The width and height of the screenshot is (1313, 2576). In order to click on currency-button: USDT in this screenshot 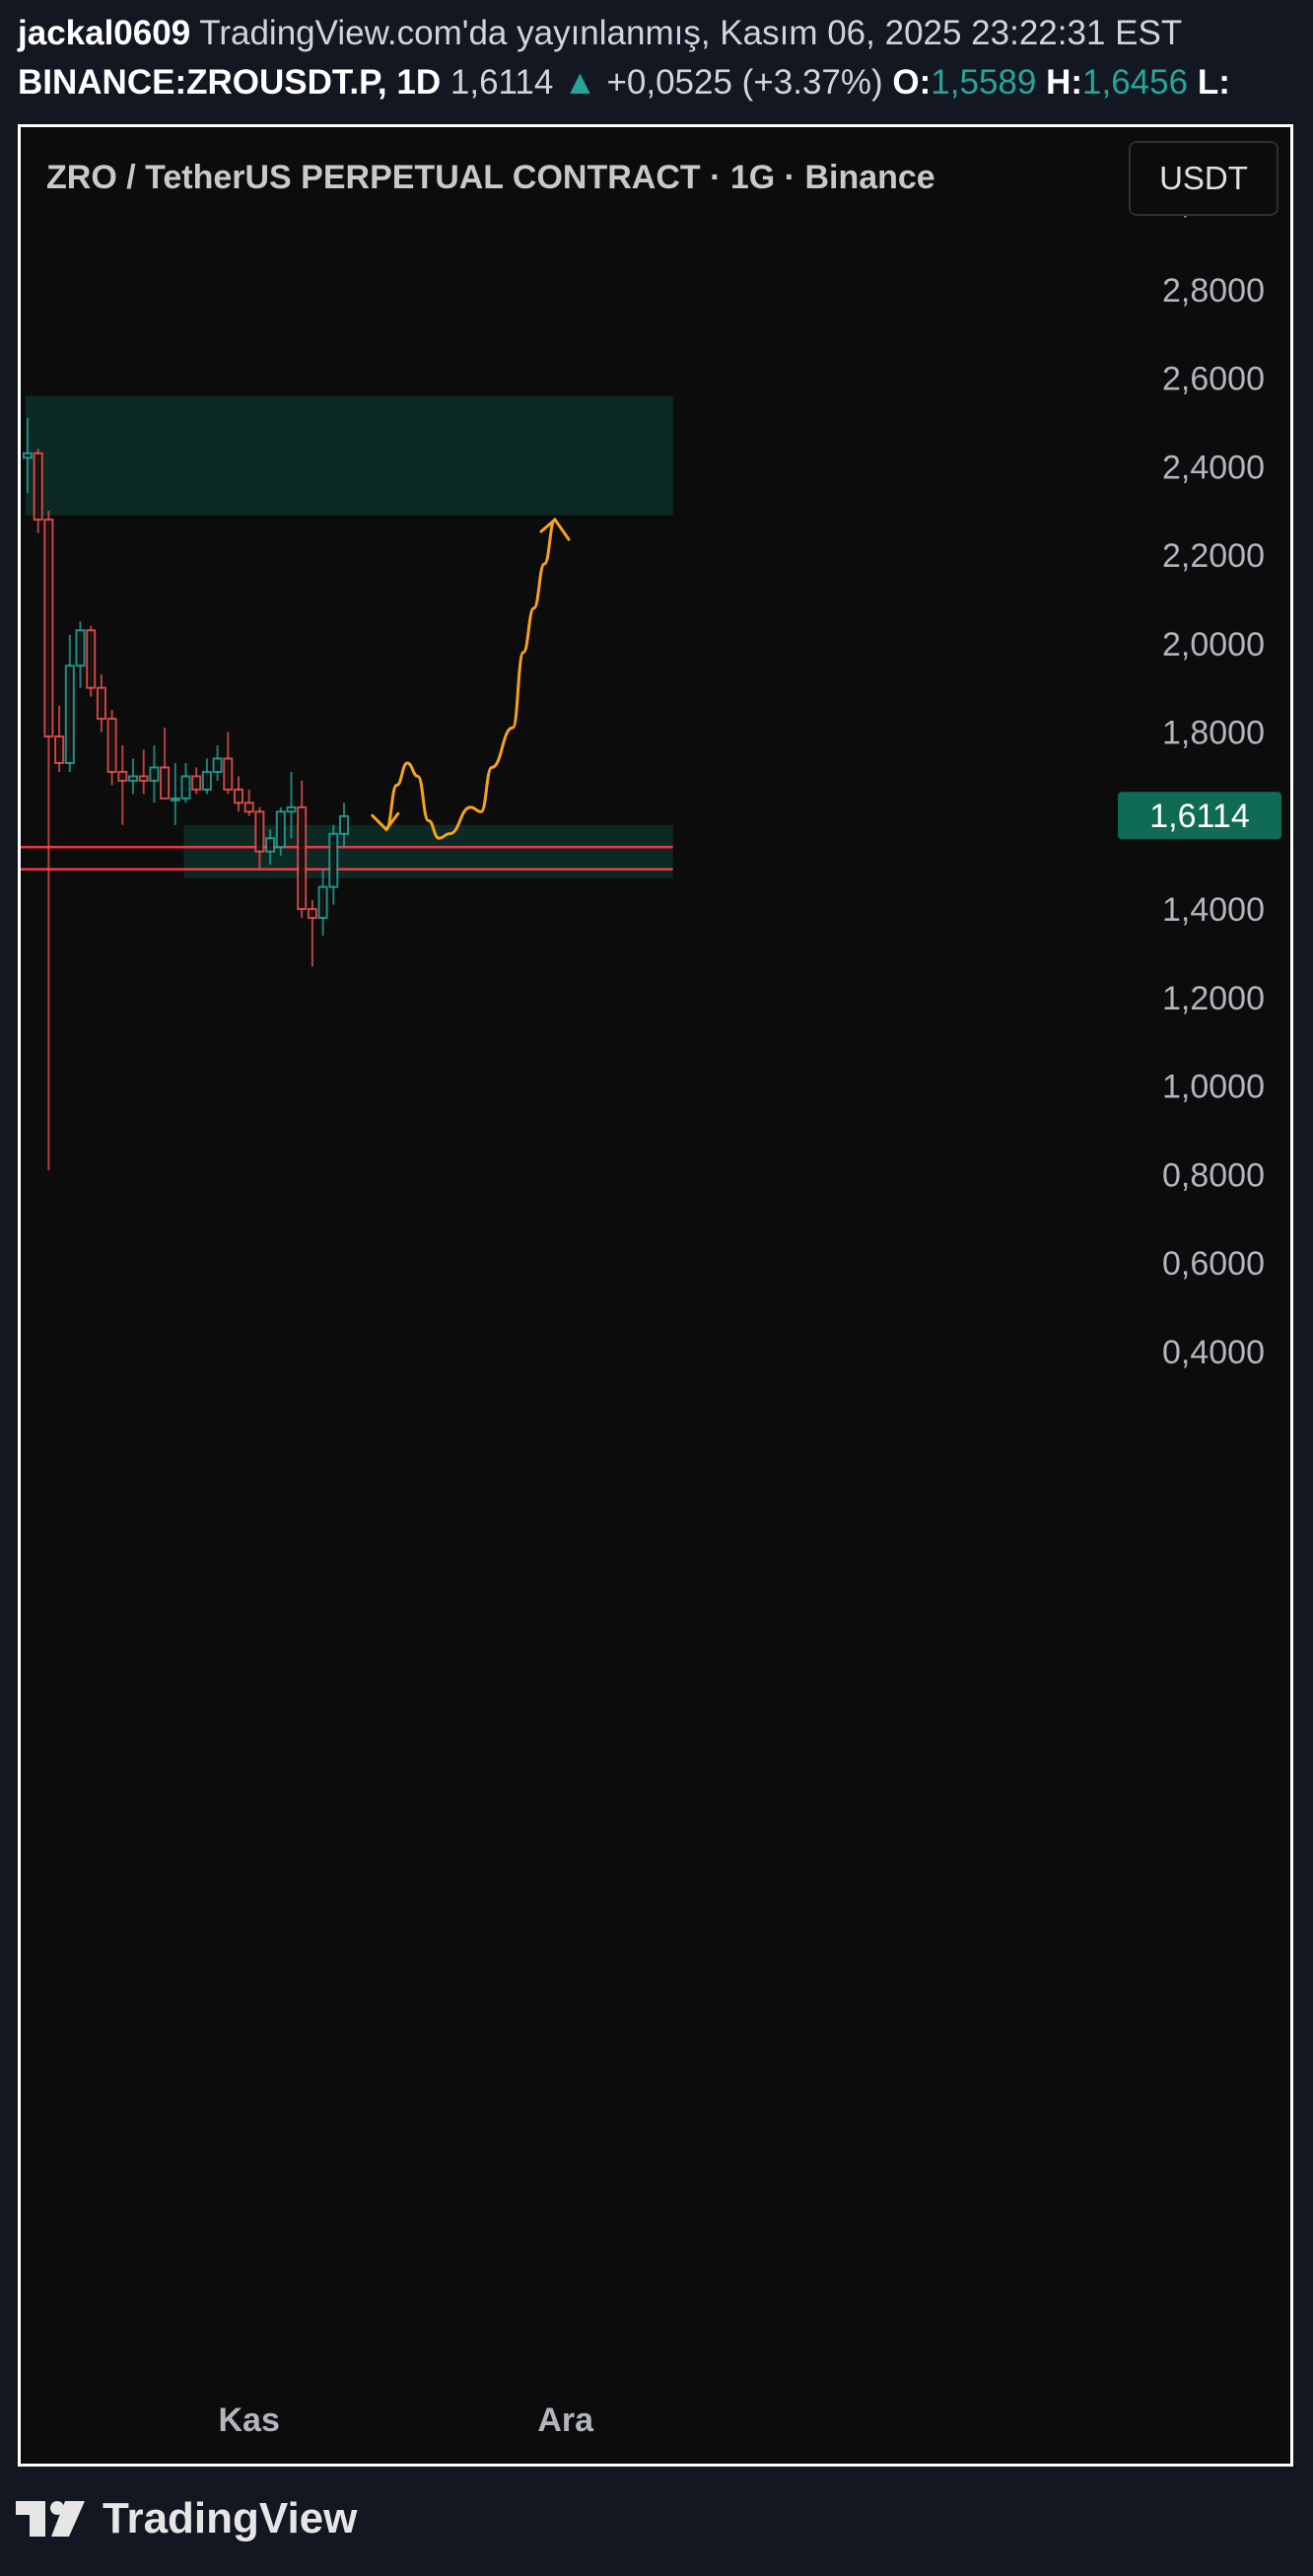, I will do `click(1203, 178)`.